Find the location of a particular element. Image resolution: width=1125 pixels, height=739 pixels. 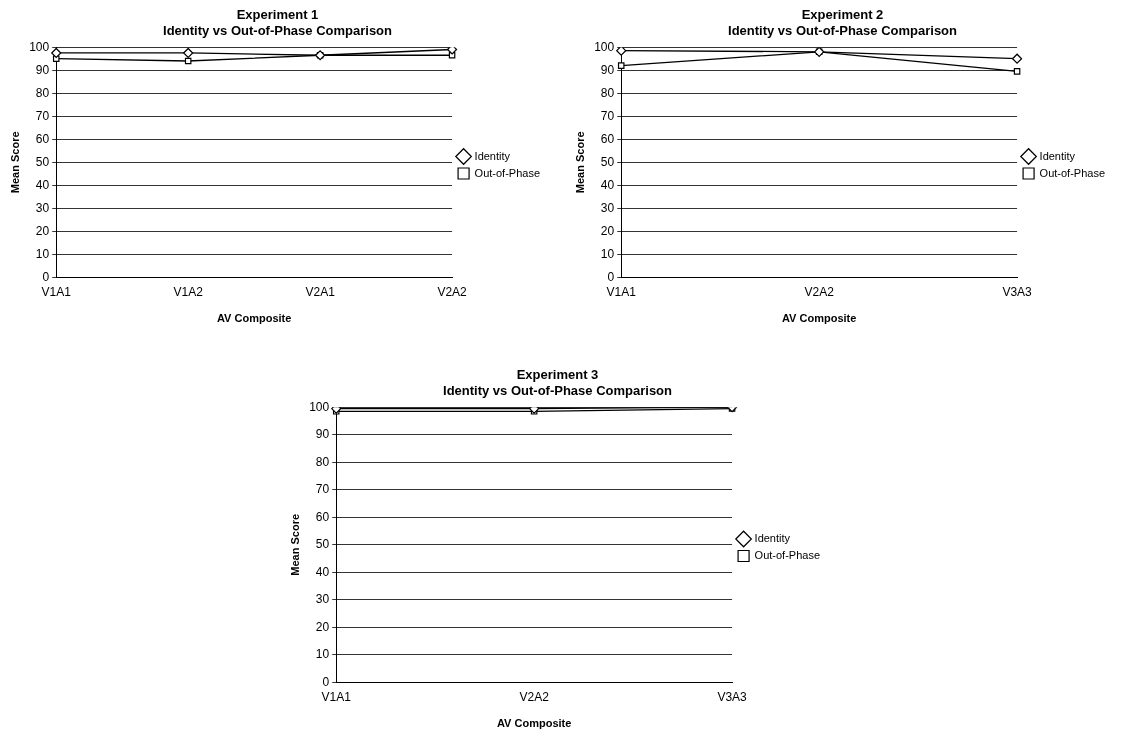

x-tick-label: V2A1 is located at coordinates (320, 291).